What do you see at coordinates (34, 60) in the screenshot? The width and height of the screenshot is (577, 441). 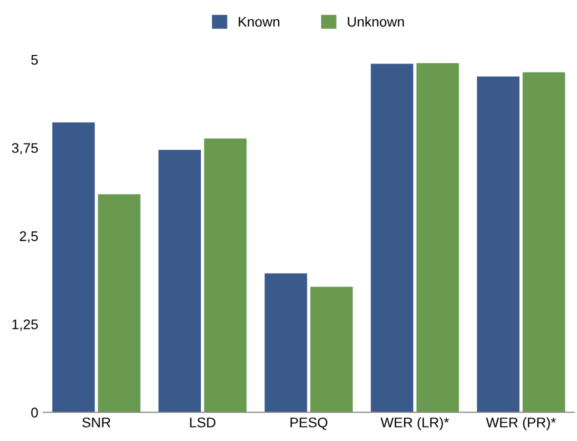 I see `y-tick-label: 5` at bounding box center [34, 60].